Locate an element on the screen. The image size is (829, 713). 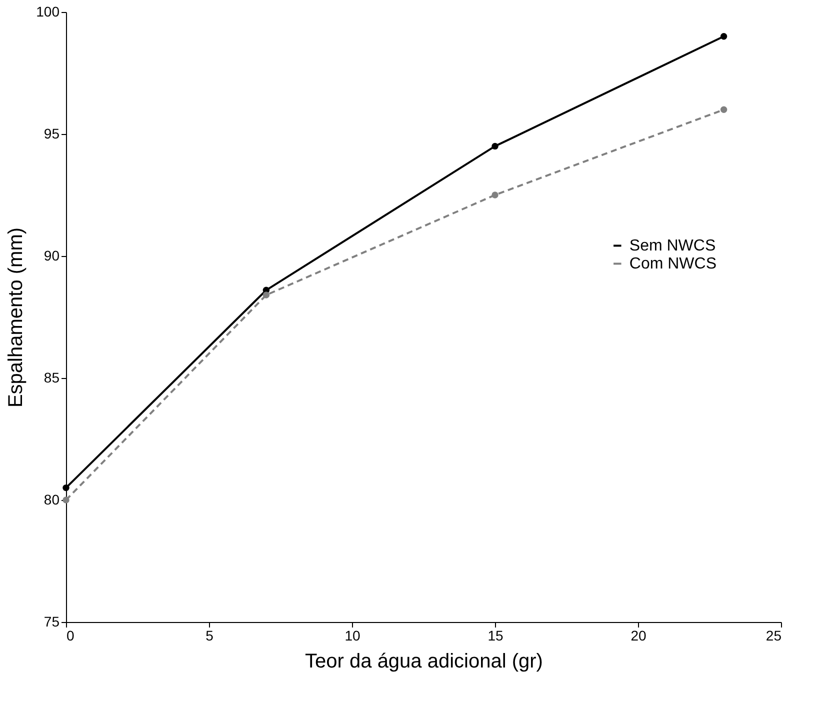
y-tick-label: 100 is located at coordinates (48, 12).